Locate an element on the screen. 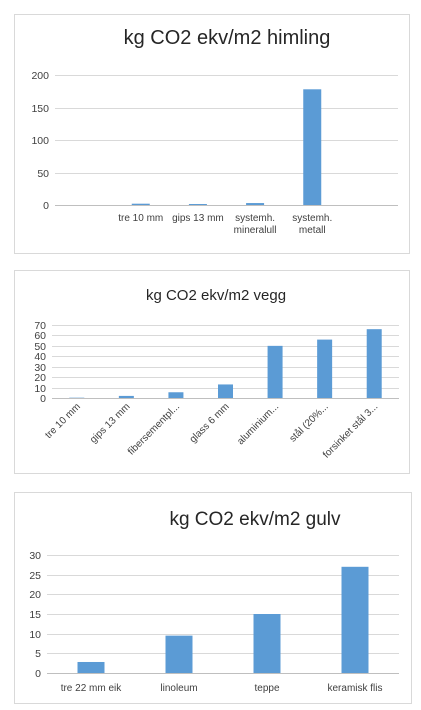 This screenshot has width=421, height=710. category-label: linoleum is located at coordinates (178, 688).